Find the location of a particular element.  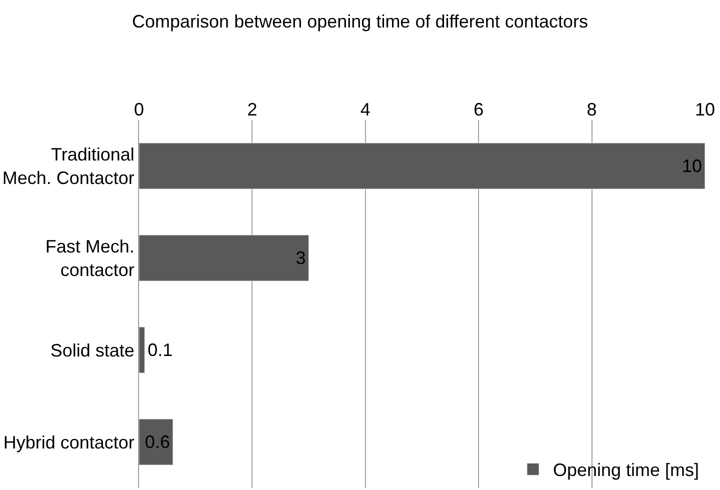

data-label: 10 is located at coordinates (692, 166).